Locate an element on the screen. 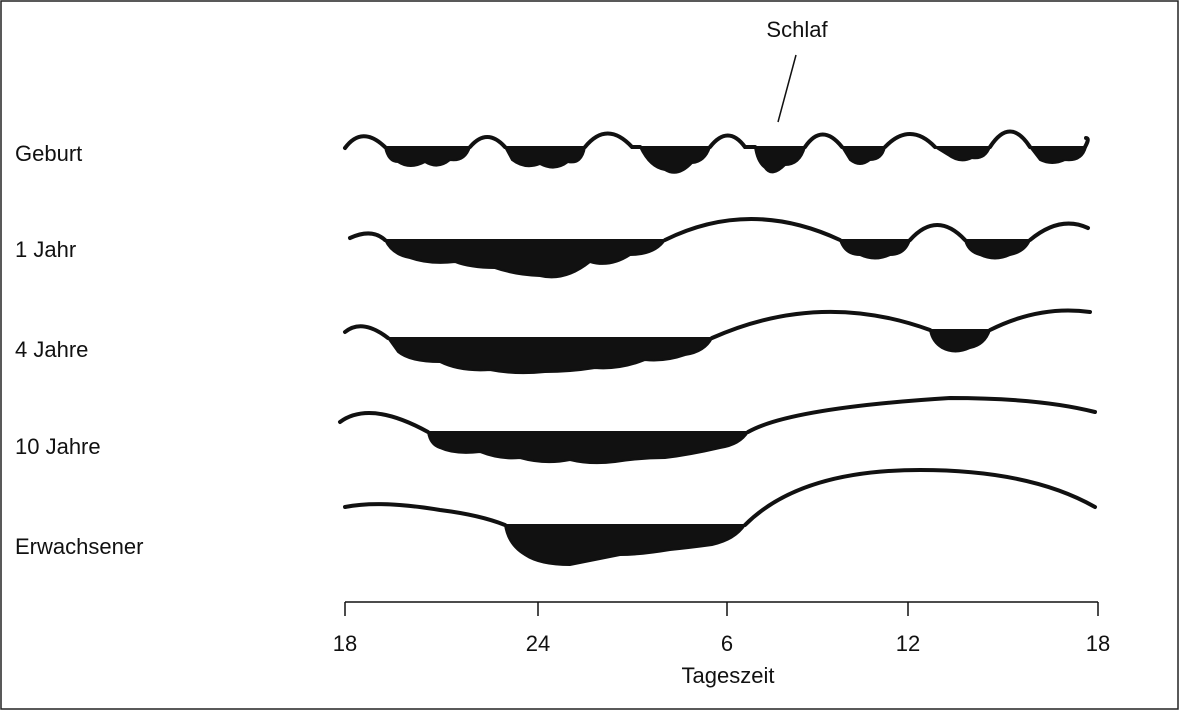 The width and height of the screenshot is (1180, 711). axis-tick-label: 6 is located at coordinates (727, 643).